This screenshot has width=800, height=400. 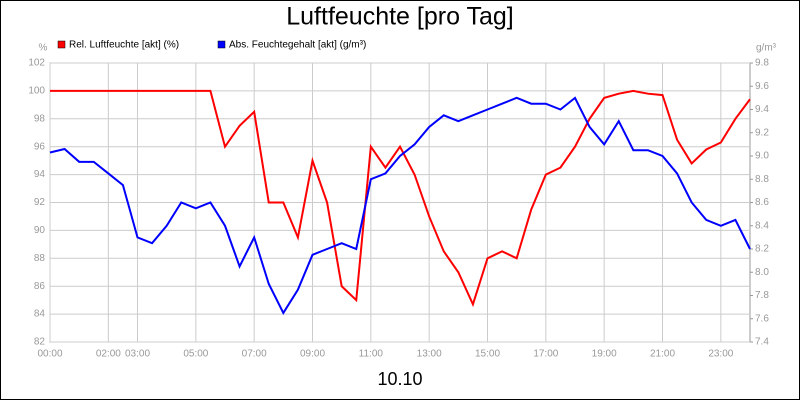 What do you see at coordinates (40, 258) in the screenshot?
I see `y-tick-label: 88` at bounding box center [40, 258].